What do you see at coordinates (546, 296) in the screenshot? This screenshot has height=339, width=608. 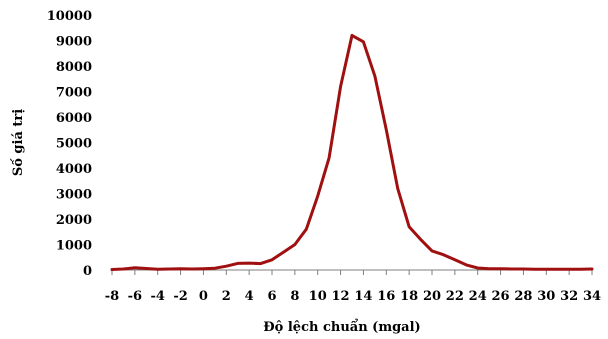 I see `x-tick-label: 30` at bounding box center [546, 296].